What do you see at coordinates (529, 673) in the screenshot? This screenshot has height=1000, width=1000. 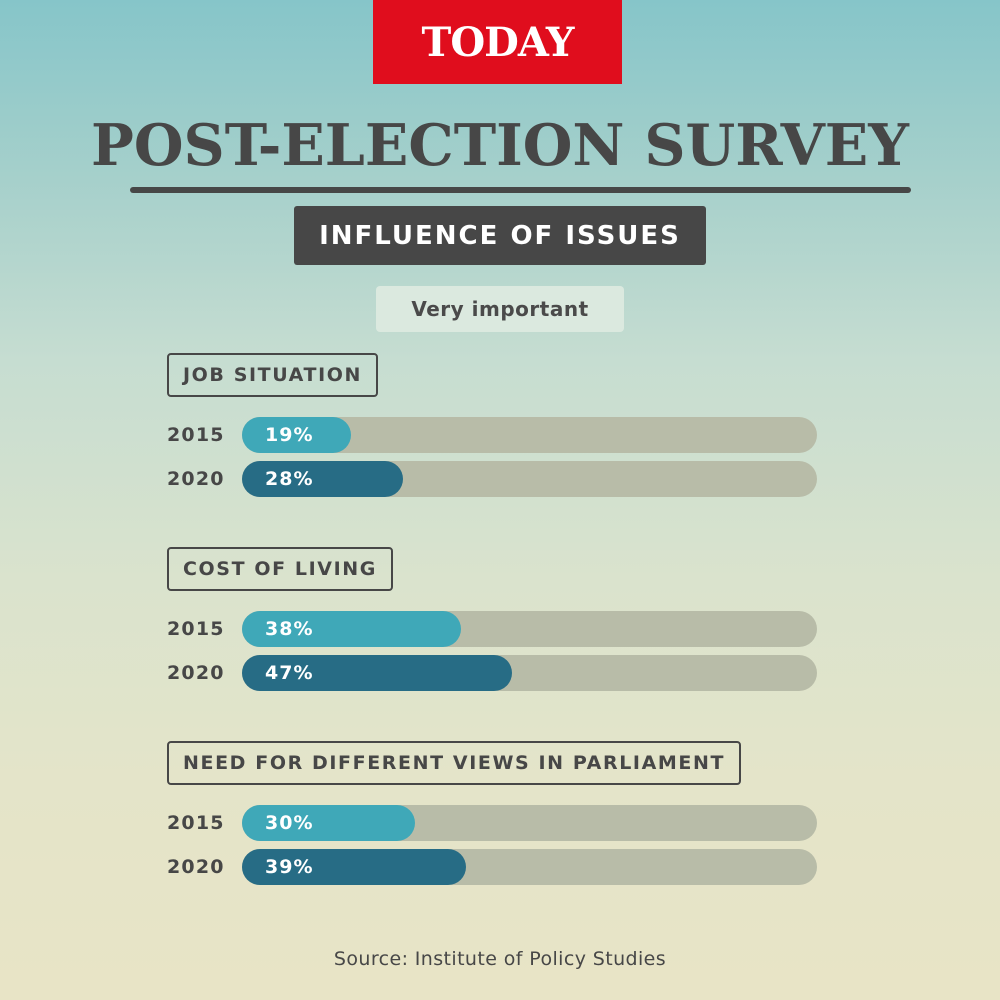 I see `bar-track: 47%` at bounding box center [529, 673].